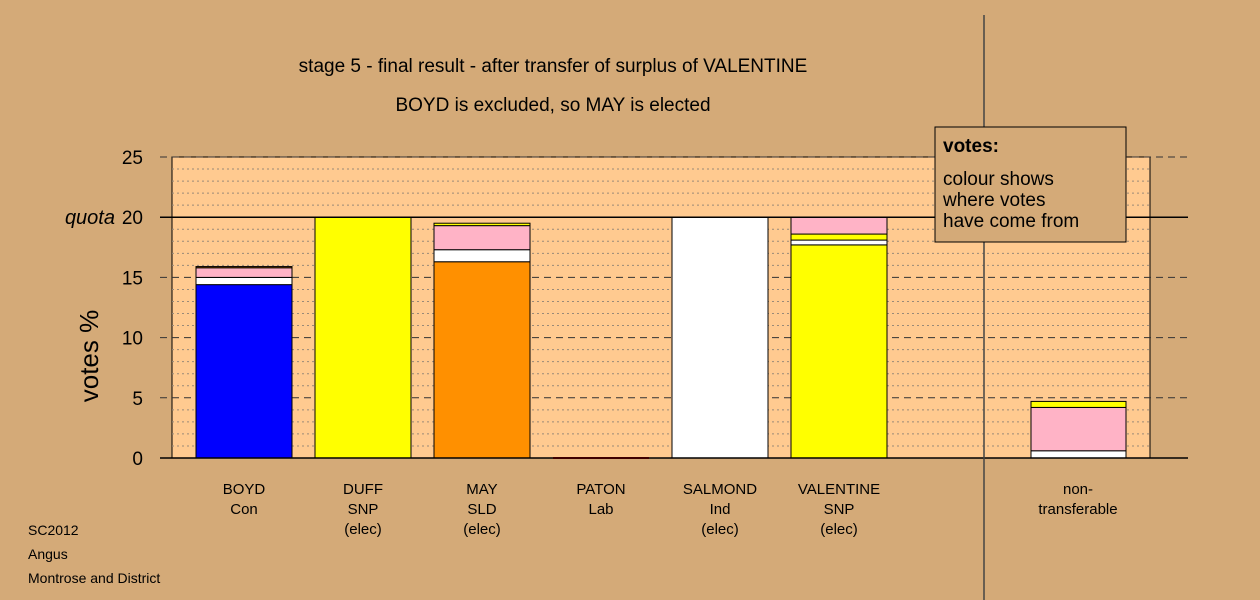 The width and height of the screenshot is (1260, 600). I want to click on category-label-2-1: SLD, so click(481, 509).